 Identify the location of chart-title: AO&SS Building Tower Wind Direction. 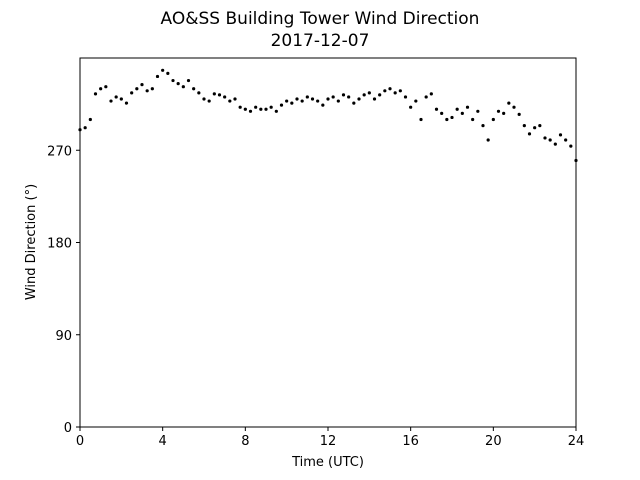
(320, 19).